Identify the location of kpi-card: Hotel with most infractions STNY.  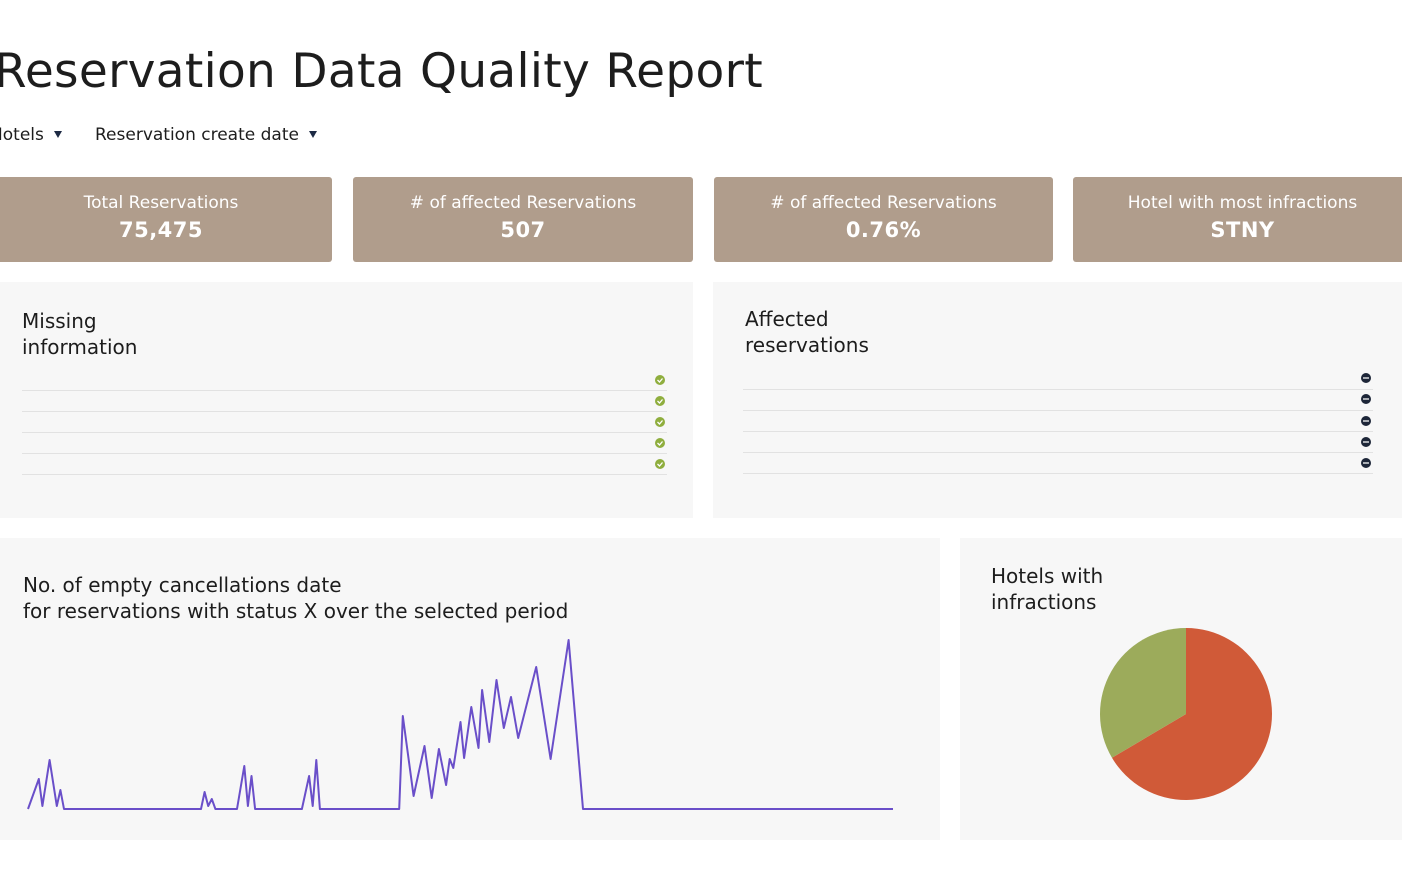
(1237, 219).